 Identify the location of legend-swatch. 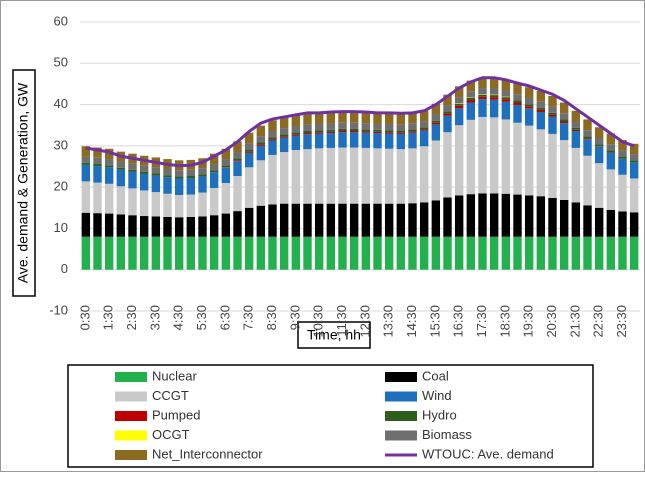
(131, 455).